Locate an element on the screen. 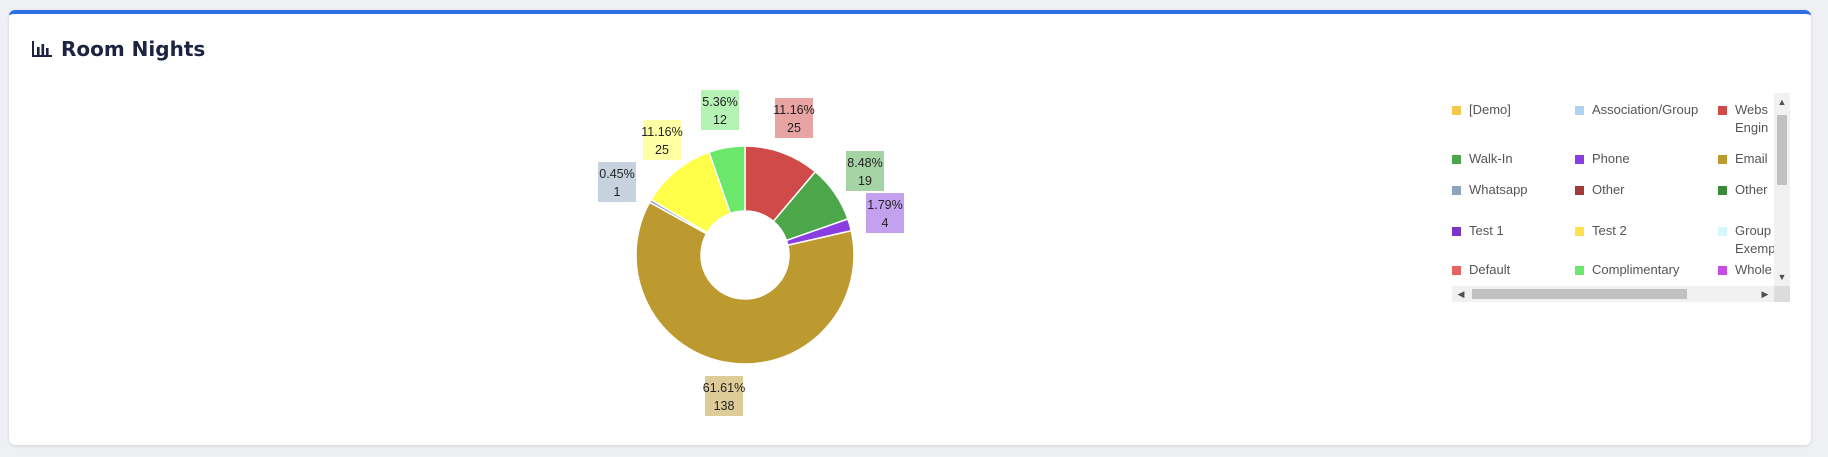 The image size is (1828, 457). legend-label: Complimentary is located at coordinates (1636, 269).